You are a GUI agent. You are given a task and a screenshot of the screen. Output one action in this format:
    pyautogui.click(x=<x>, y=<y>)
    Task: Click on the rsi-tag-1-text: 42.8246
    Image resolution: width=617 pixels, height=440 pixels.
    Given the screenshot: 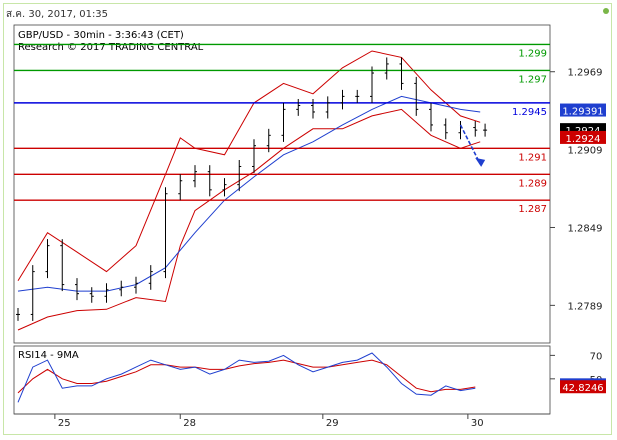 What is the action you would take?
    pyautogui.click(x=582, y=388)
    